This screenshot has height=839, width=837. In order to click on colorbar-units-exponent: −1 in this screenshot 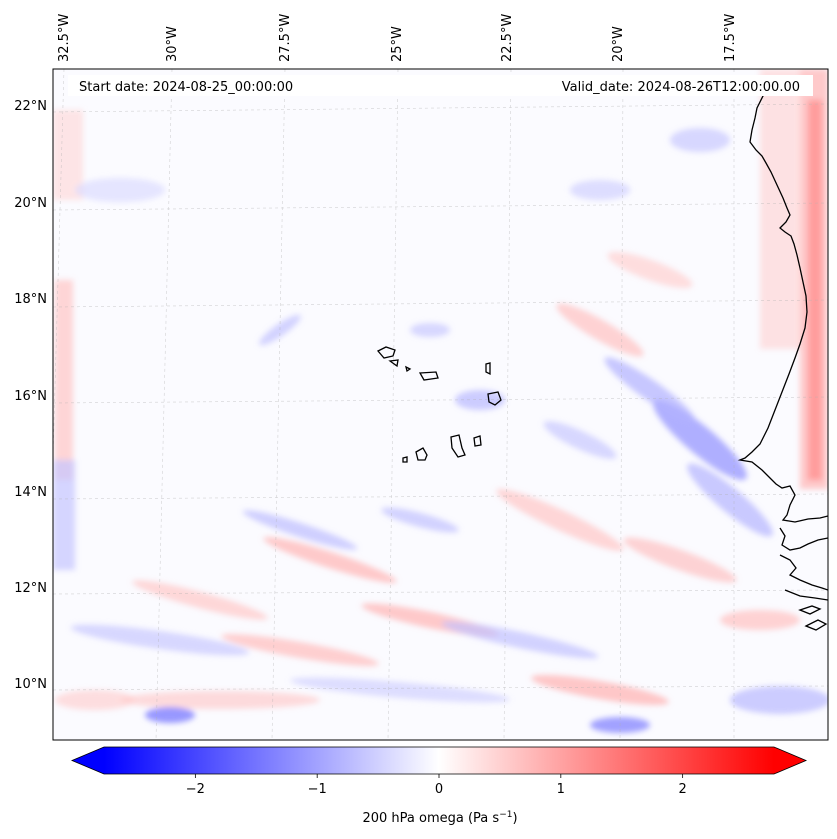, I will do `click(505, 815)`.